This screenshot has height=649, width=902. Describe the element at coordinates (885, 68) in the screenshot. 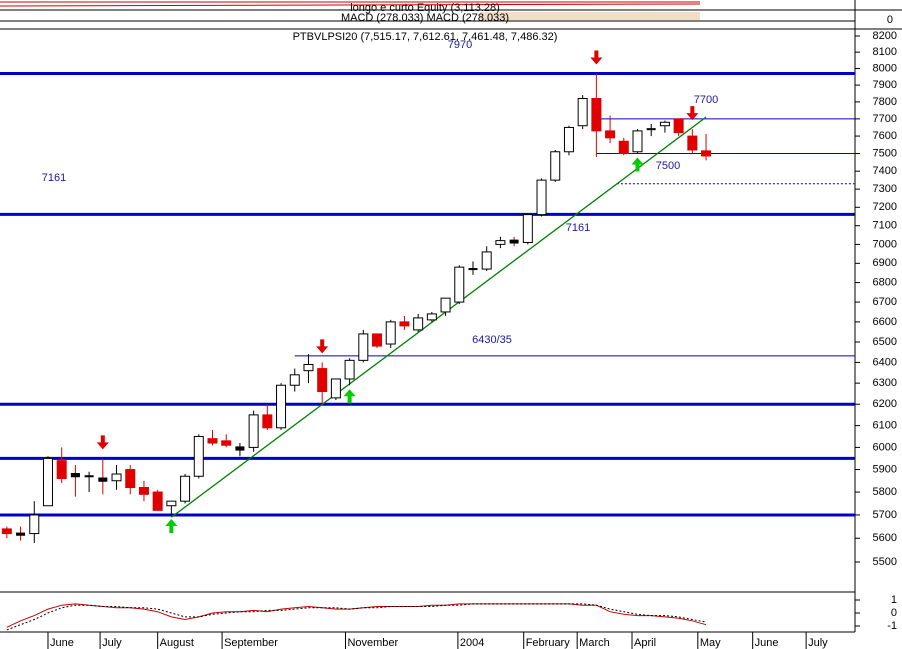

I see `y-tick-label: 8000` at that location.